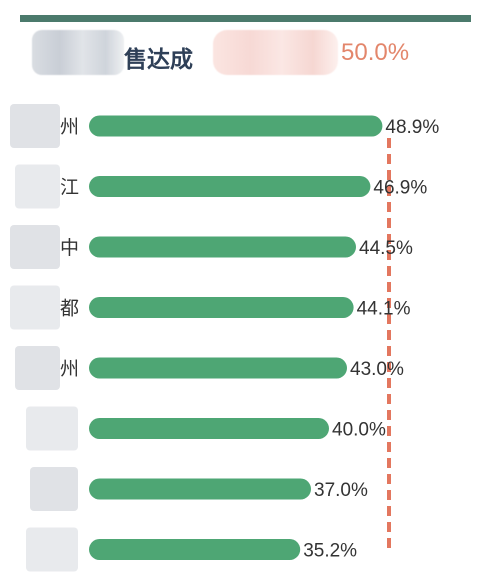 The width and height of the screenshot is (481, 581). Describe the element at coordinates (330, 551) in the screenshot. I see `value-label: 35.2%` at that location.